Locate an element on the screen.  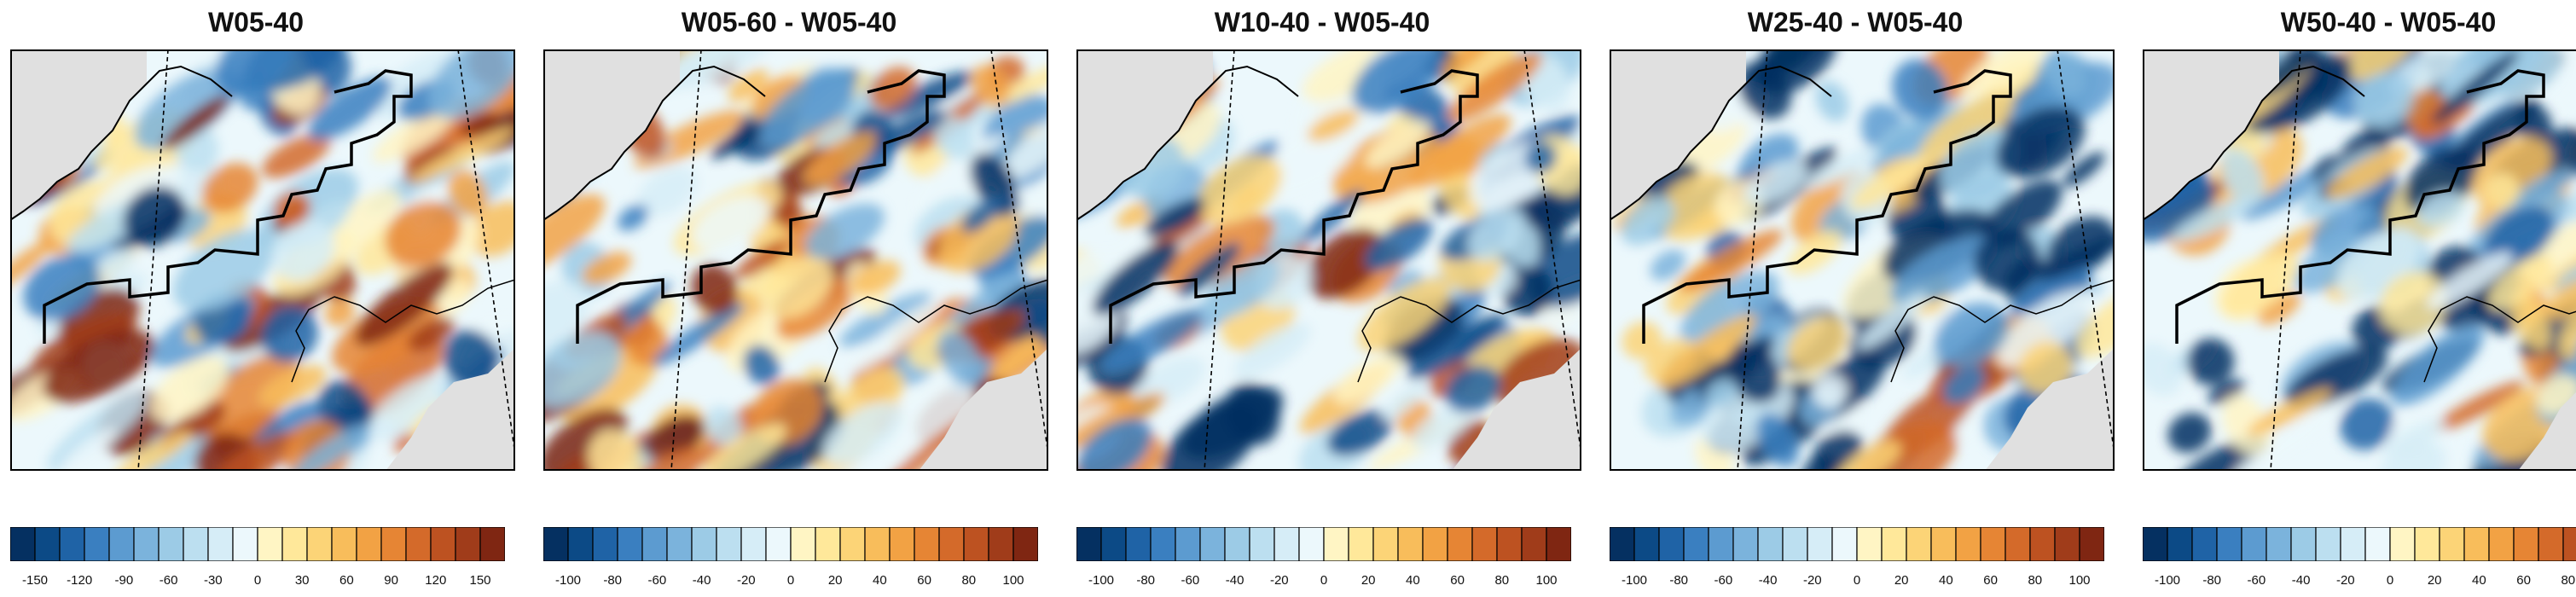
colorbar-tick-label: 90 is located at coordinates (391, 580).